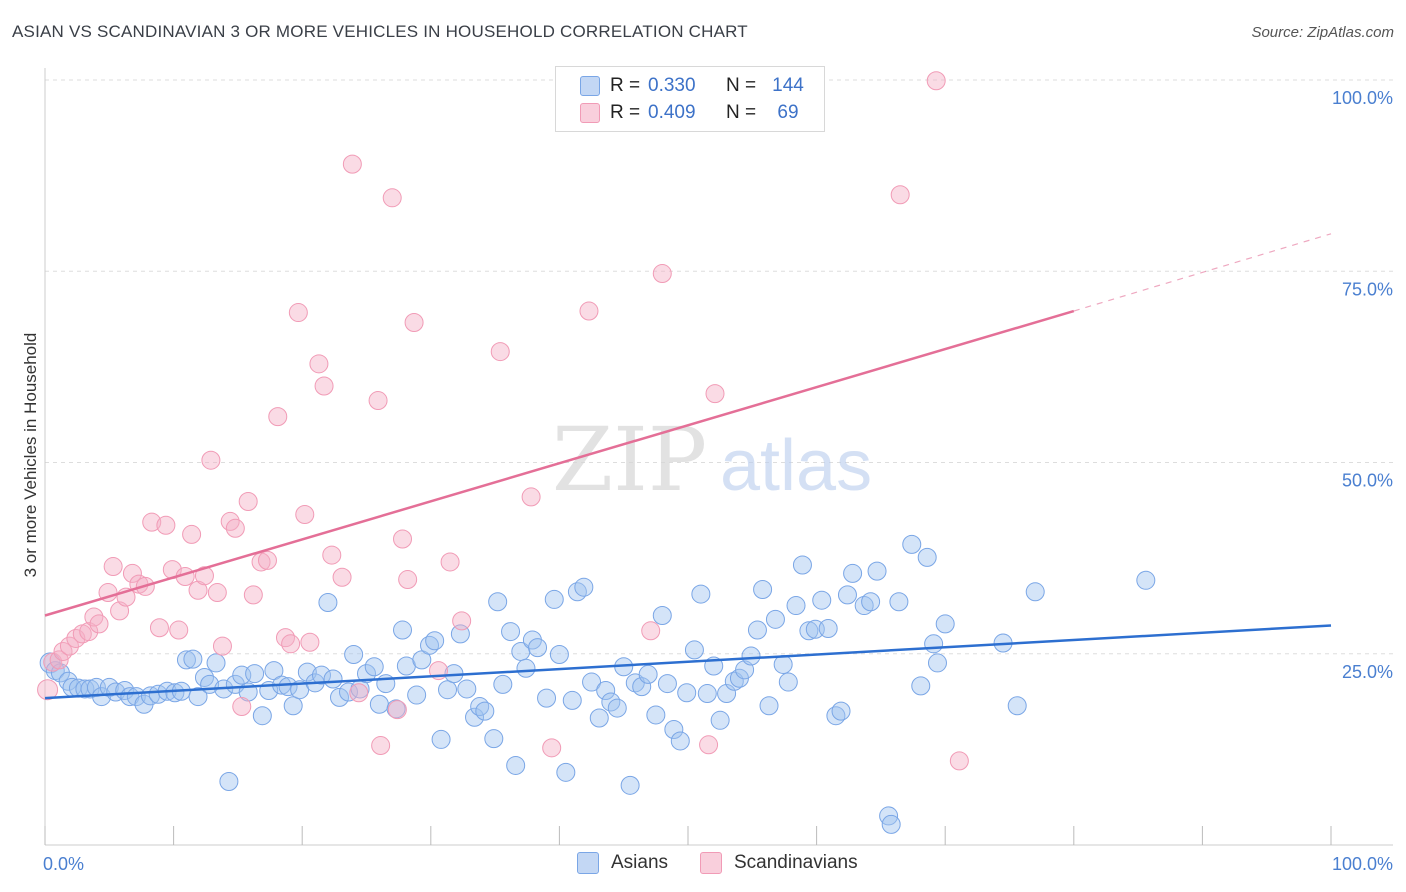 The image size is (1406, 892). I want to click on r-value: 0.330, so click(672, 85).